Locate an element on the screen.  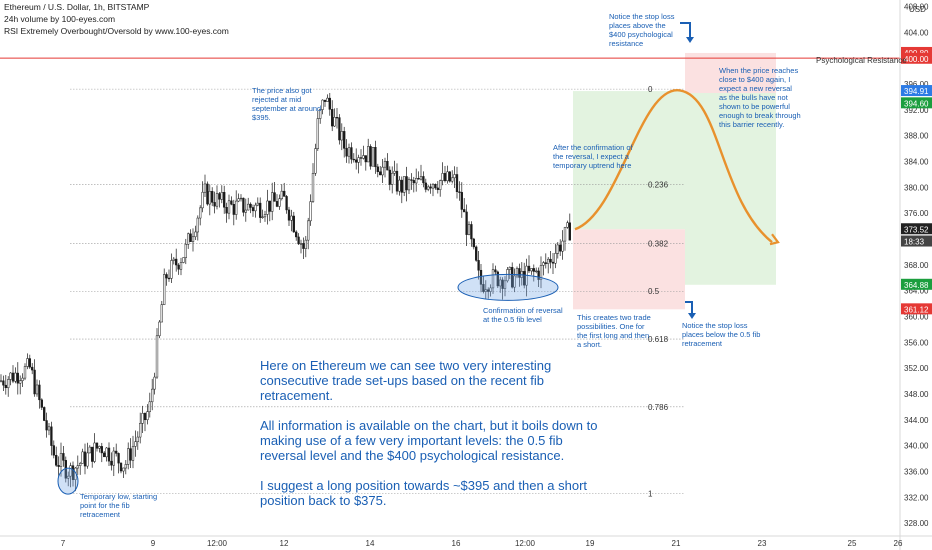
indicator-volume: 24h volume by 100-eyes.com is located at coordinates (60, 19).